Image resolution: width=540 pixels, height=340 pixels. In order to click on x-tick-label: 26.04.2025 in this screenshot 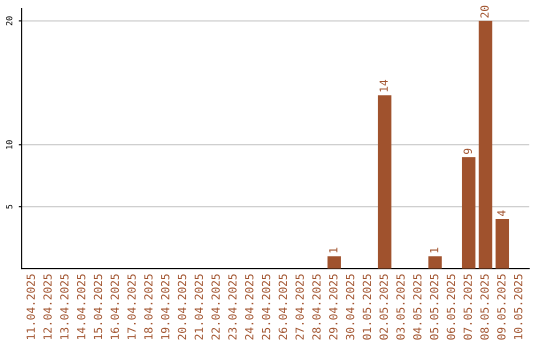, I will do `click(283, 307)`.